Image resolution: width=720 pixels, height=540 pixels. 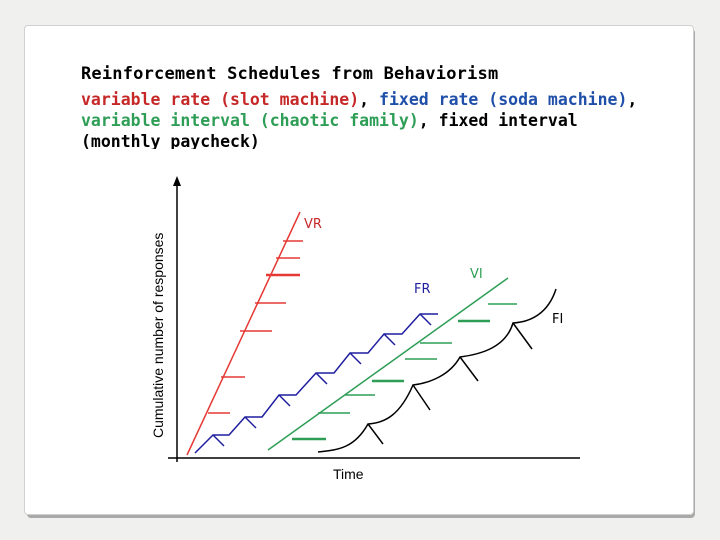 I want to click on fi-label: FI, so click(x=557, y=319).